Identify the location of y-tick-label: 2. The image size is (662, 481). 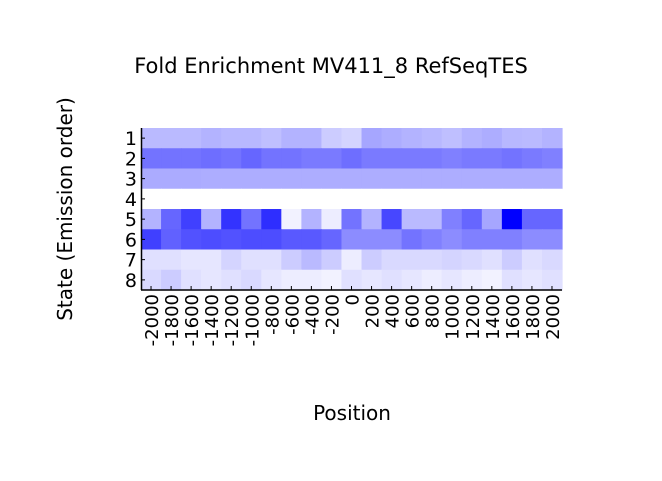
(131, 159).